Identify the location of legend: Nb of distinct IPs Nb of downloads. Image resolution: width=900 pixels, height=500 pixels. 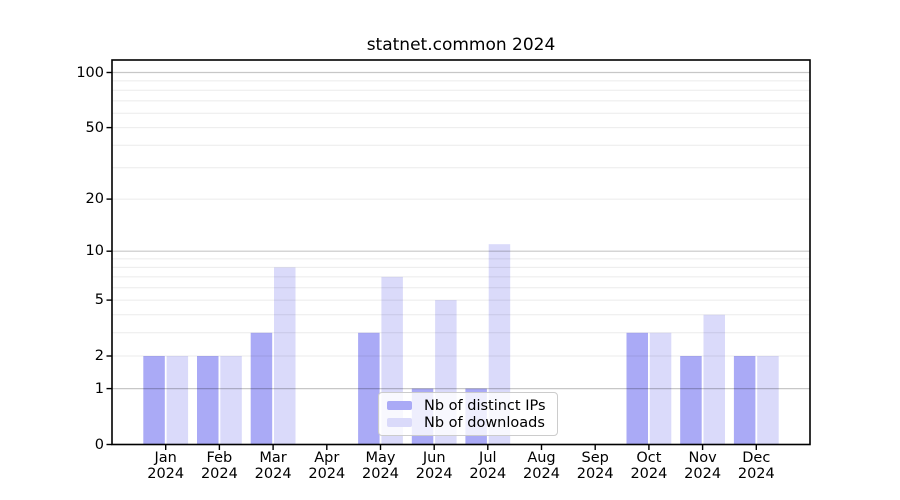
(468, 414).